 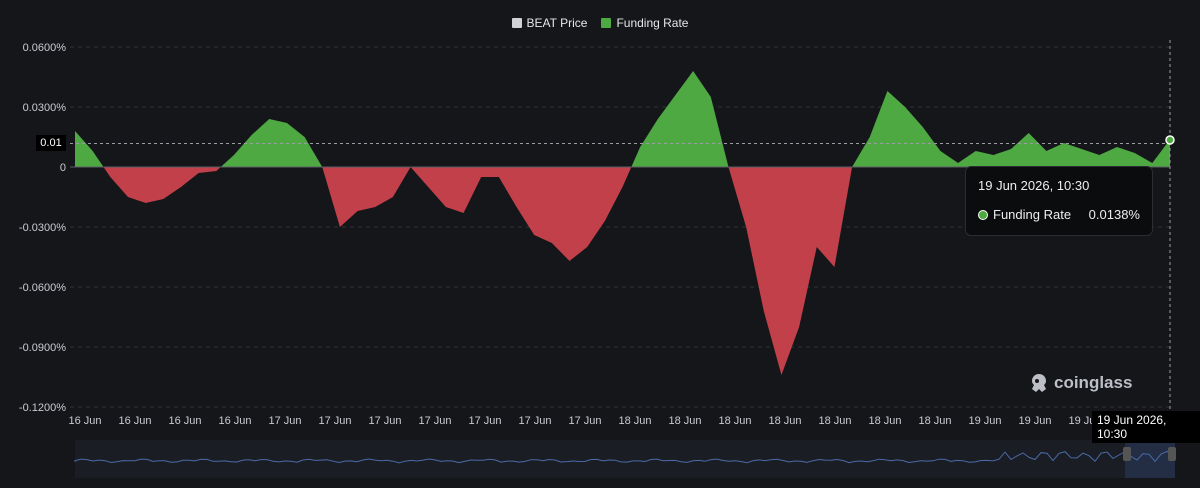 I want to click on legend-item-beat-price: BEAT Price, so click(x=549, y=23).